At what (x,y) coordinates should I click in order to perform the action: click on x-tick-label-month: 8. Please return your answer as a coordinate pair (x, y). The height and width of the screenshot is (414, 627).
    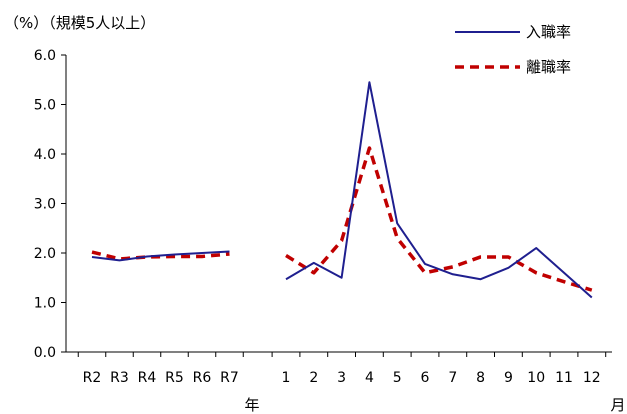
    Looking at the image, I should click on (480, 378).